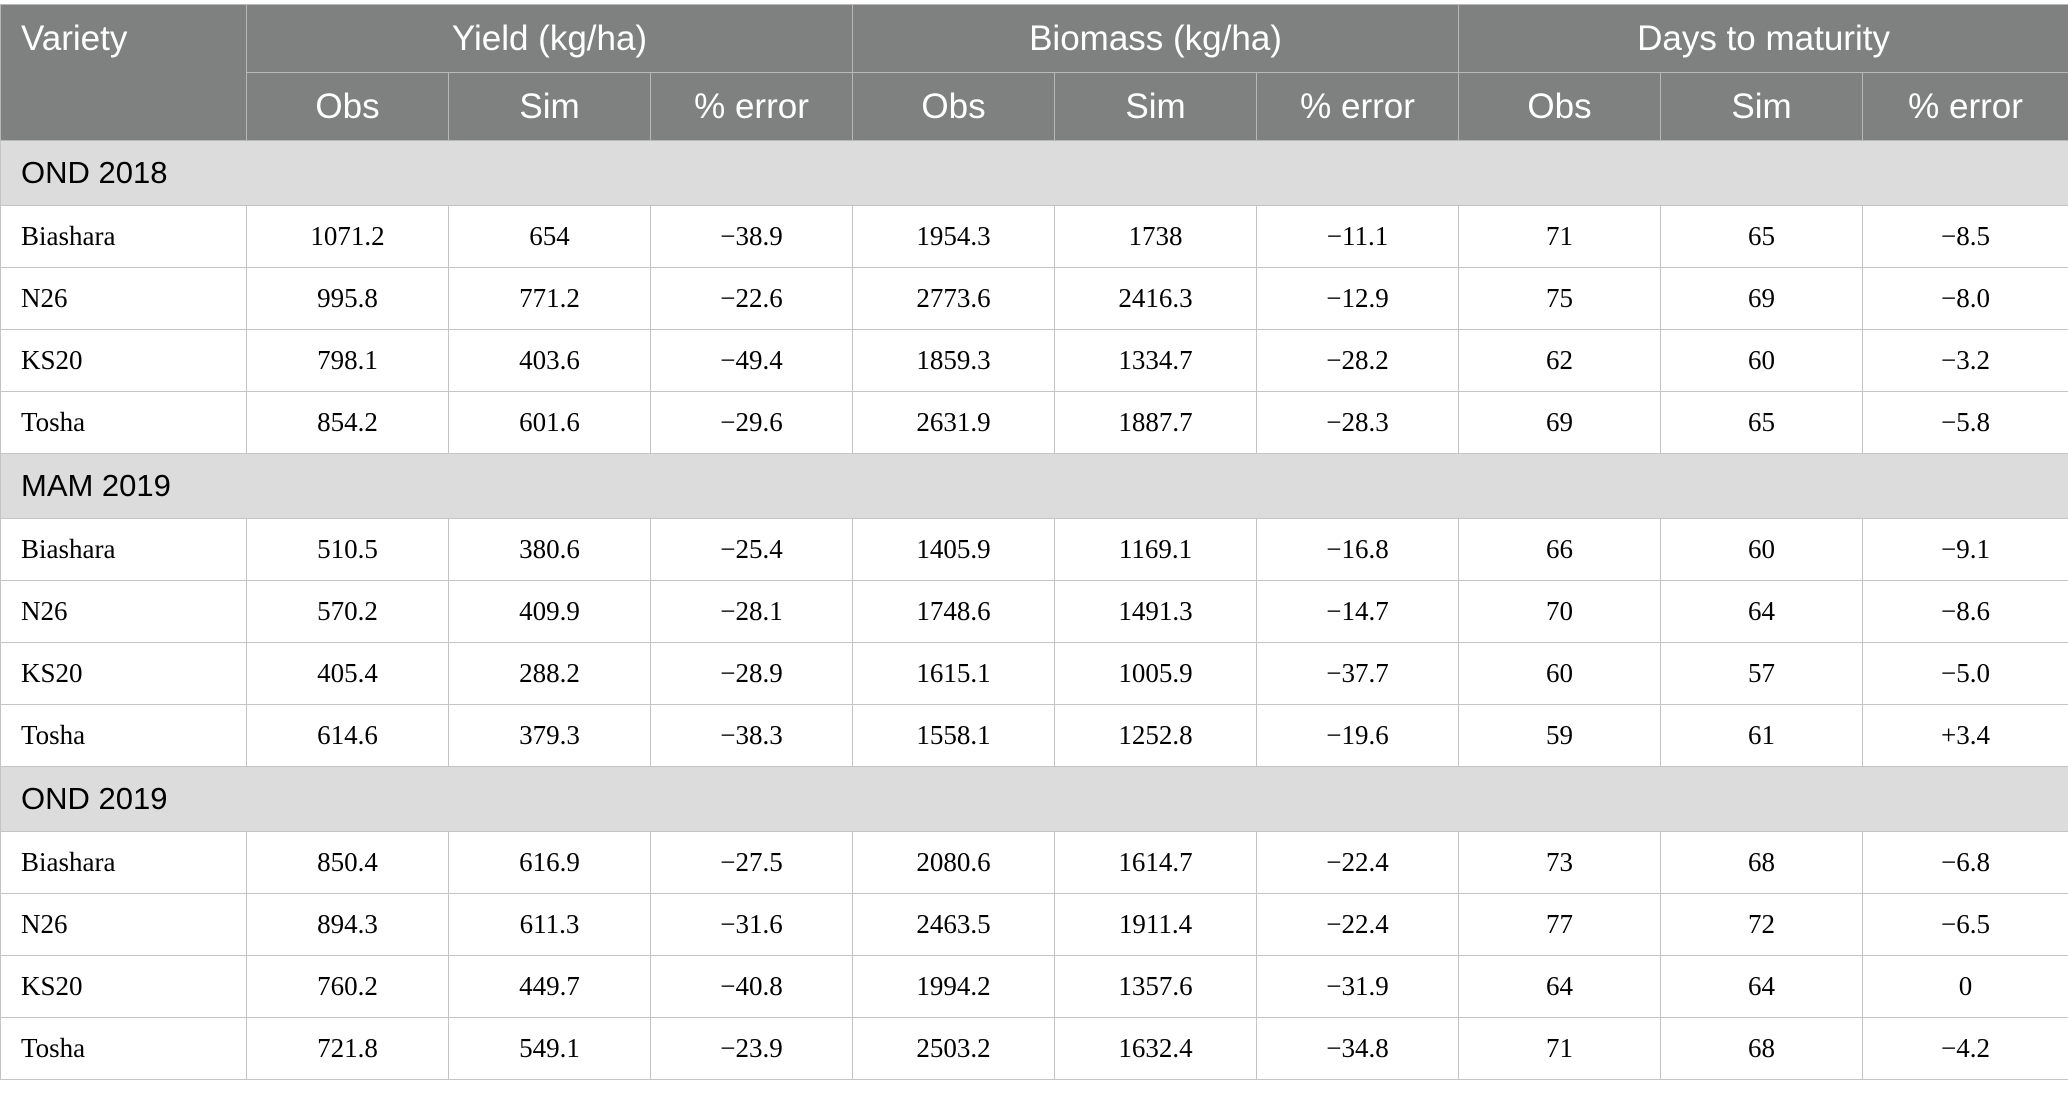 Image resolution: width=2068 pixels, height=1100 pixels. What do you see at coordinates (1358, 236) in the screenshot?
I see `value-cell: −11.1` at bounding box center [1358, 236].